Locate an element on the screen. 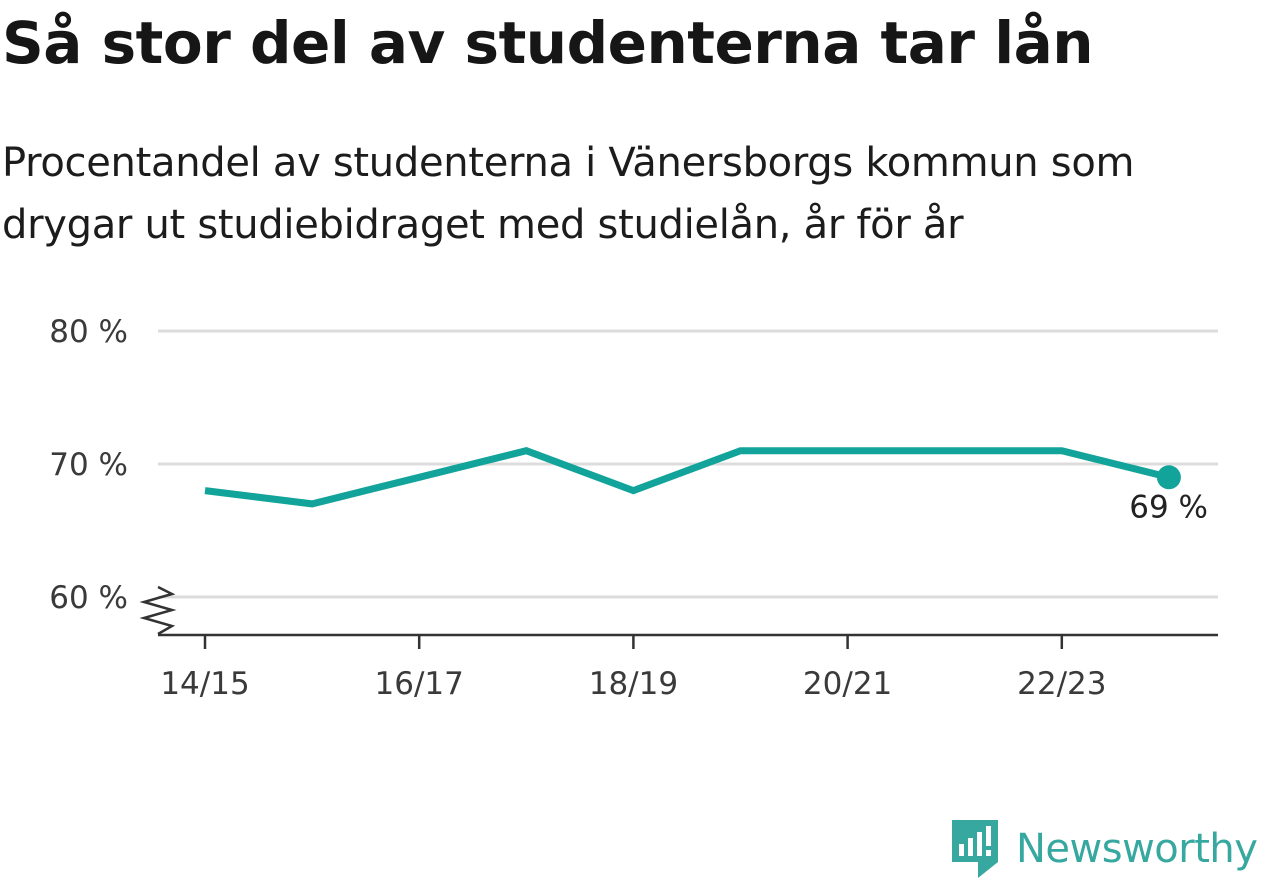 The height and width of the screenshot is (880, 1262). brand-logo: Newsworthy is located at coordinates (1104, 849).